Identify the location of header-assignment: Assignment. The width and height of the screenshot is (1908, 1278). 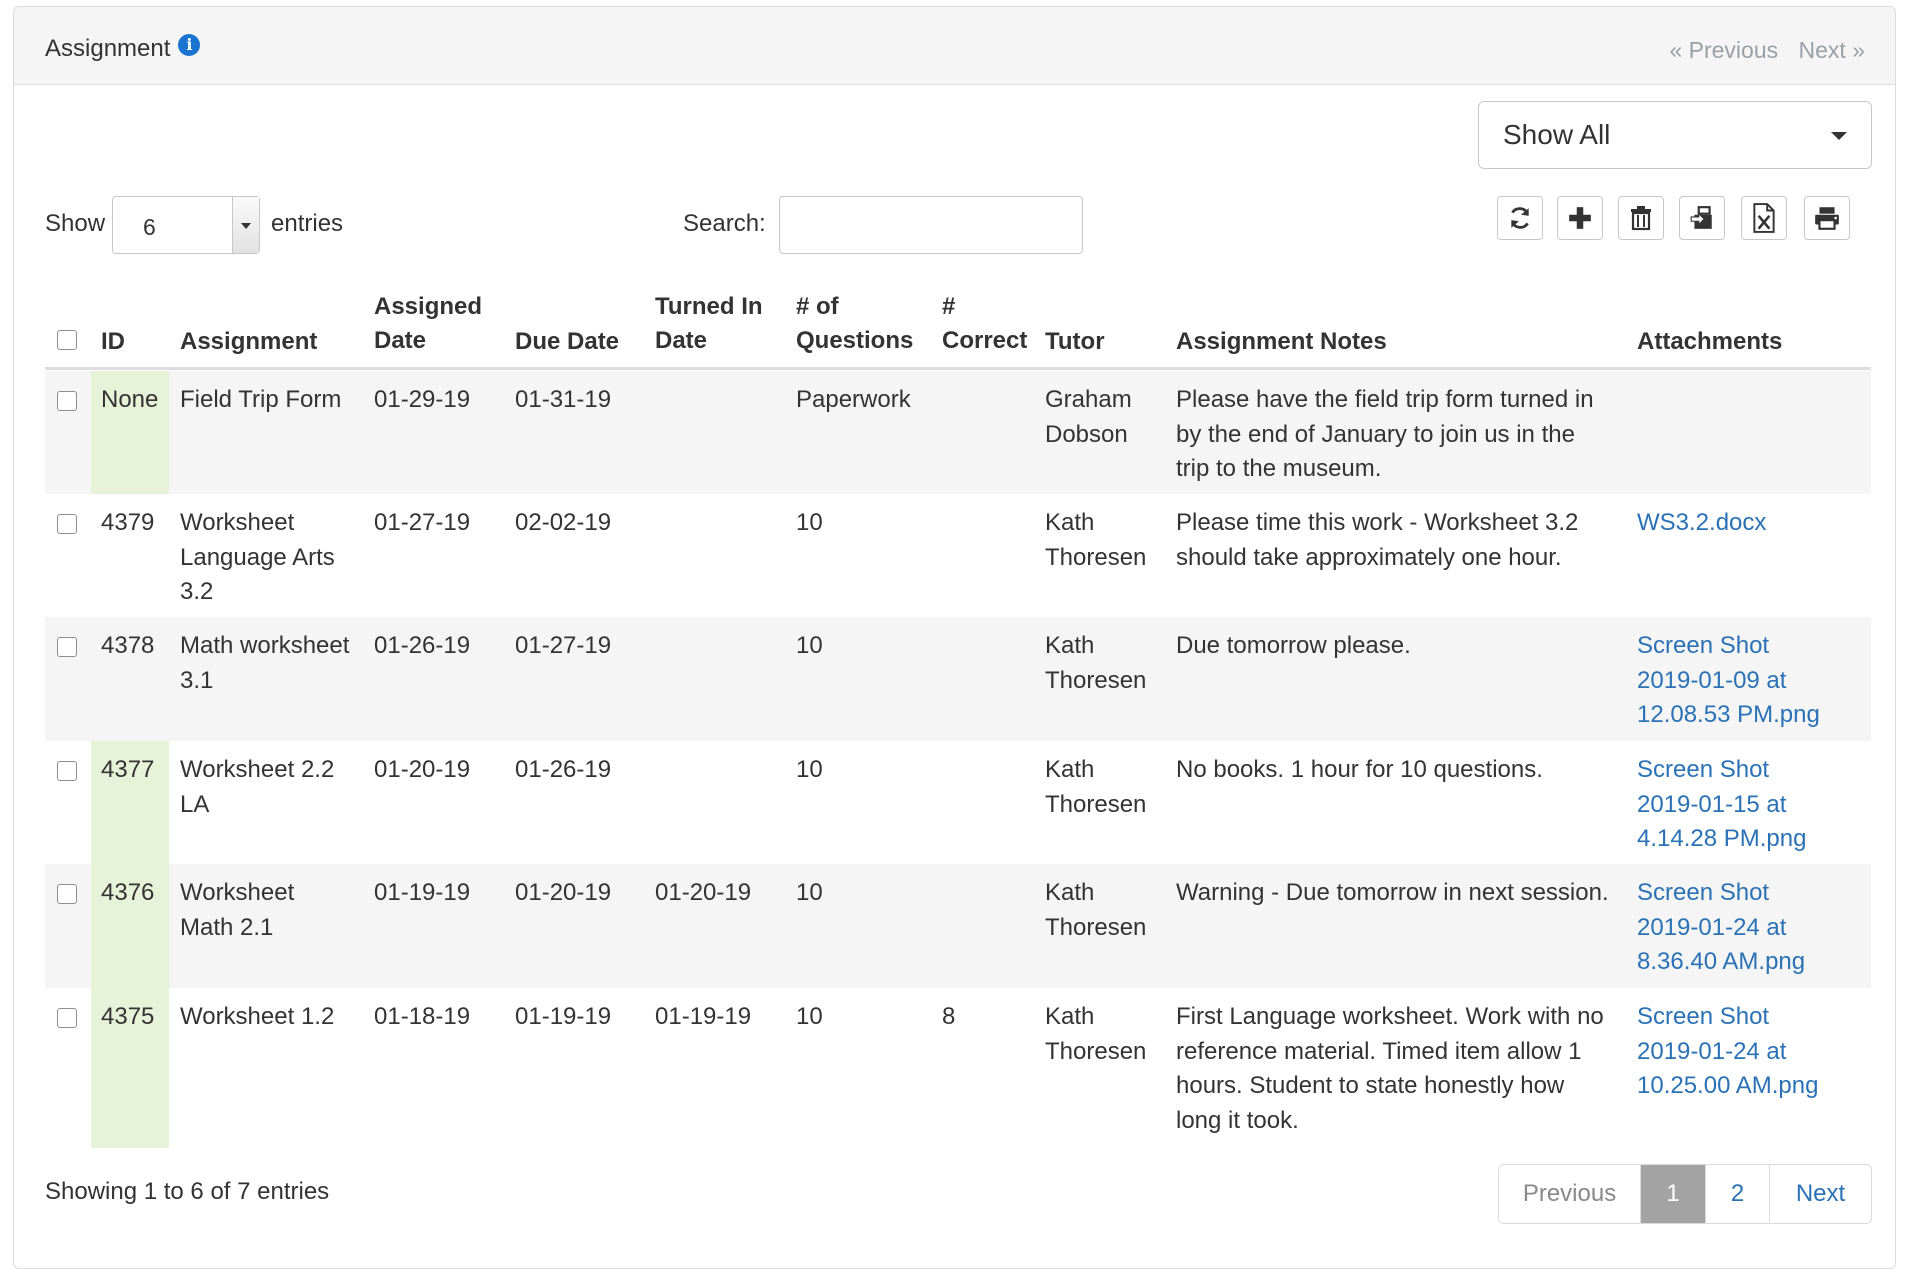
(249, 341).